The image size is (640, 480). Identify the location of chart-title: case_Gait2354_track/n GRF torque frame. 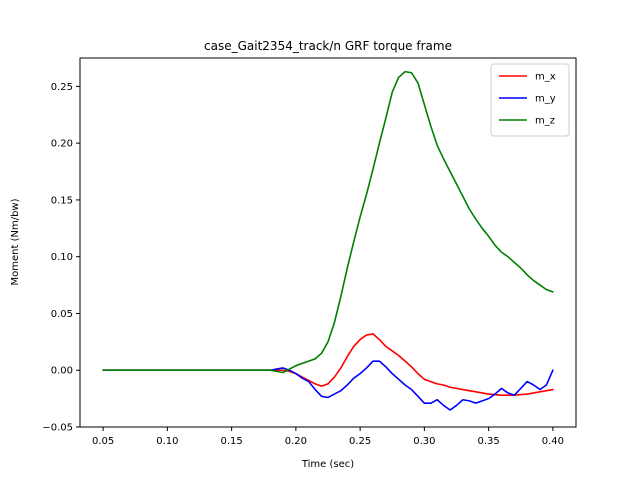
(328, 46).